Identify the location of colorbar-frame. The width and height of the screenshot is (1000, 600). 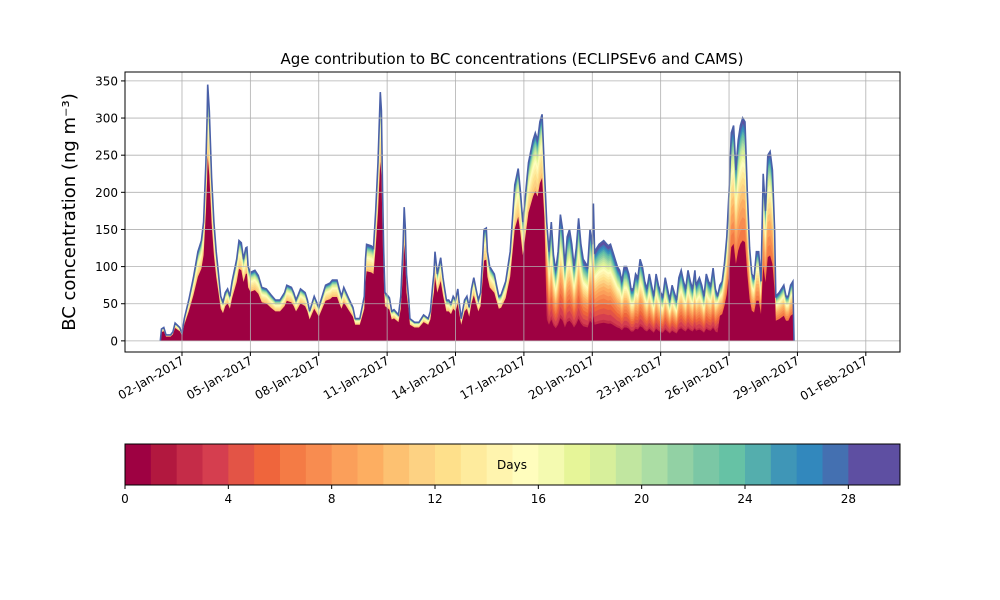
(512, 464).